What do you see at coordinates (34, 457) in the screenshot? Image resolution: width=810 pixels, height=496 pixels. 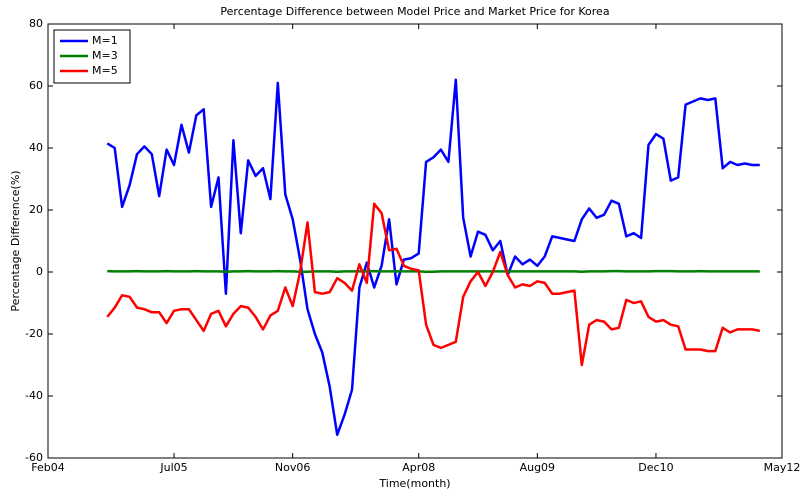 I see `y-tick-label: -60` at bounding box center [34, 457].